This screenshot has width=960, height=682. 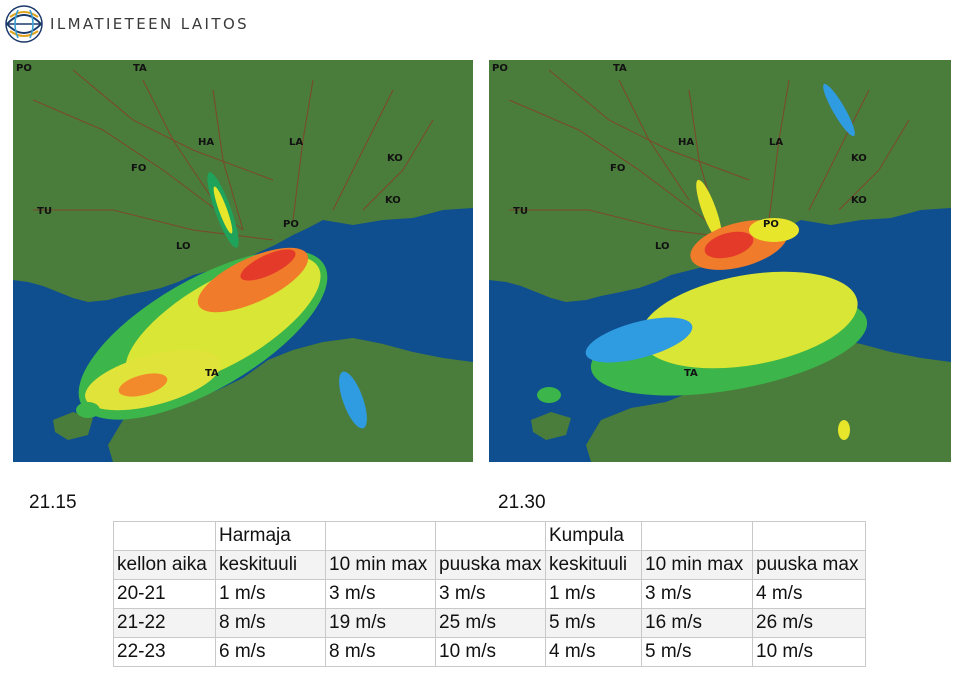 I want to click on table-cell: 20-21, so click(x=164, y=594).